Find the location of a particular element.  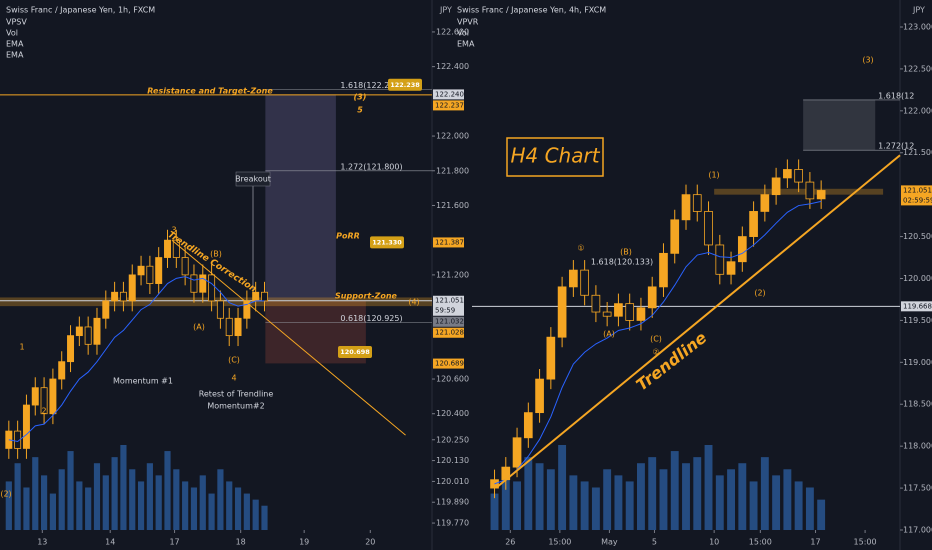

price-label-timer: 02:59:59 is located at coordinates (917, 200).